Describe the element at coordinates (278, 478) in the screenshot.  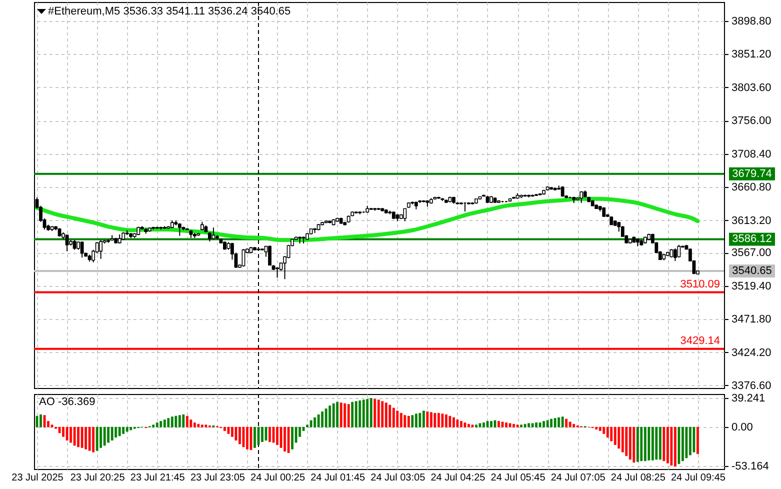
I see `x-tick-label: 24 Jul 00:25` at that location.